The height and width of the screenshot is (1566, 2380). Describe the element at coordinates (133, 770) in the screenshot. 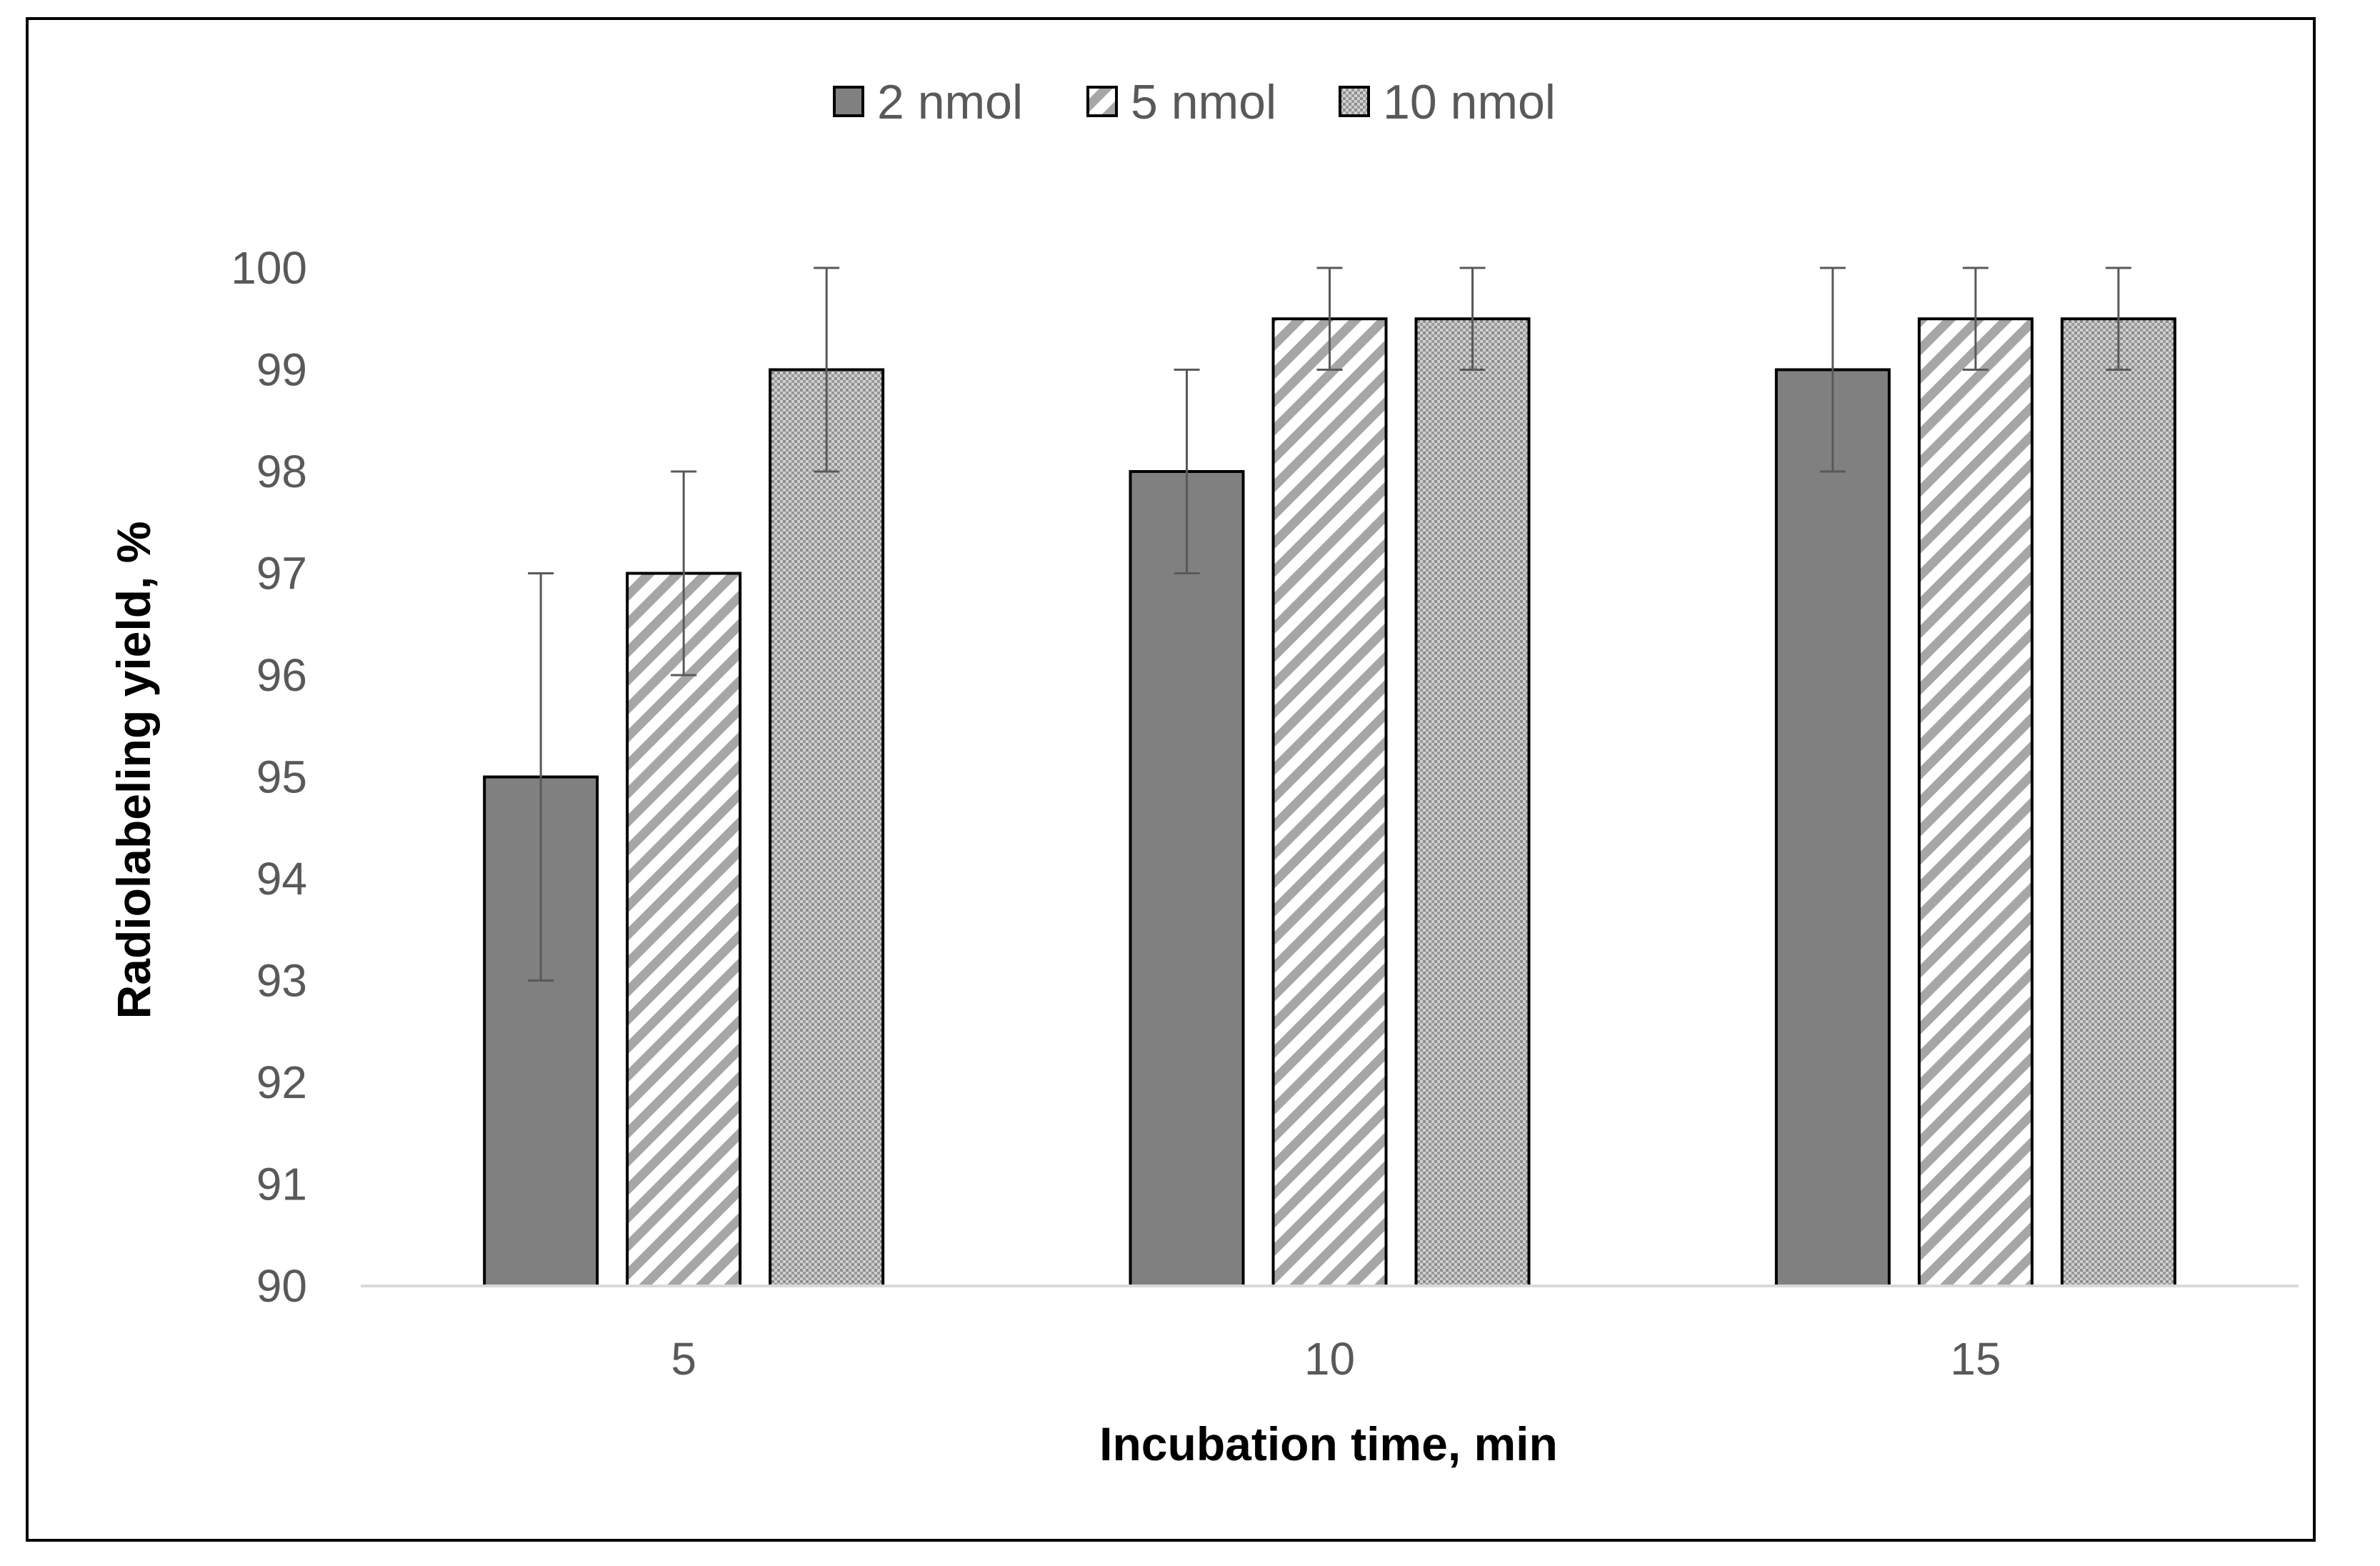

I see `y-axis-title: Radiolabeling yield, %` at that location.